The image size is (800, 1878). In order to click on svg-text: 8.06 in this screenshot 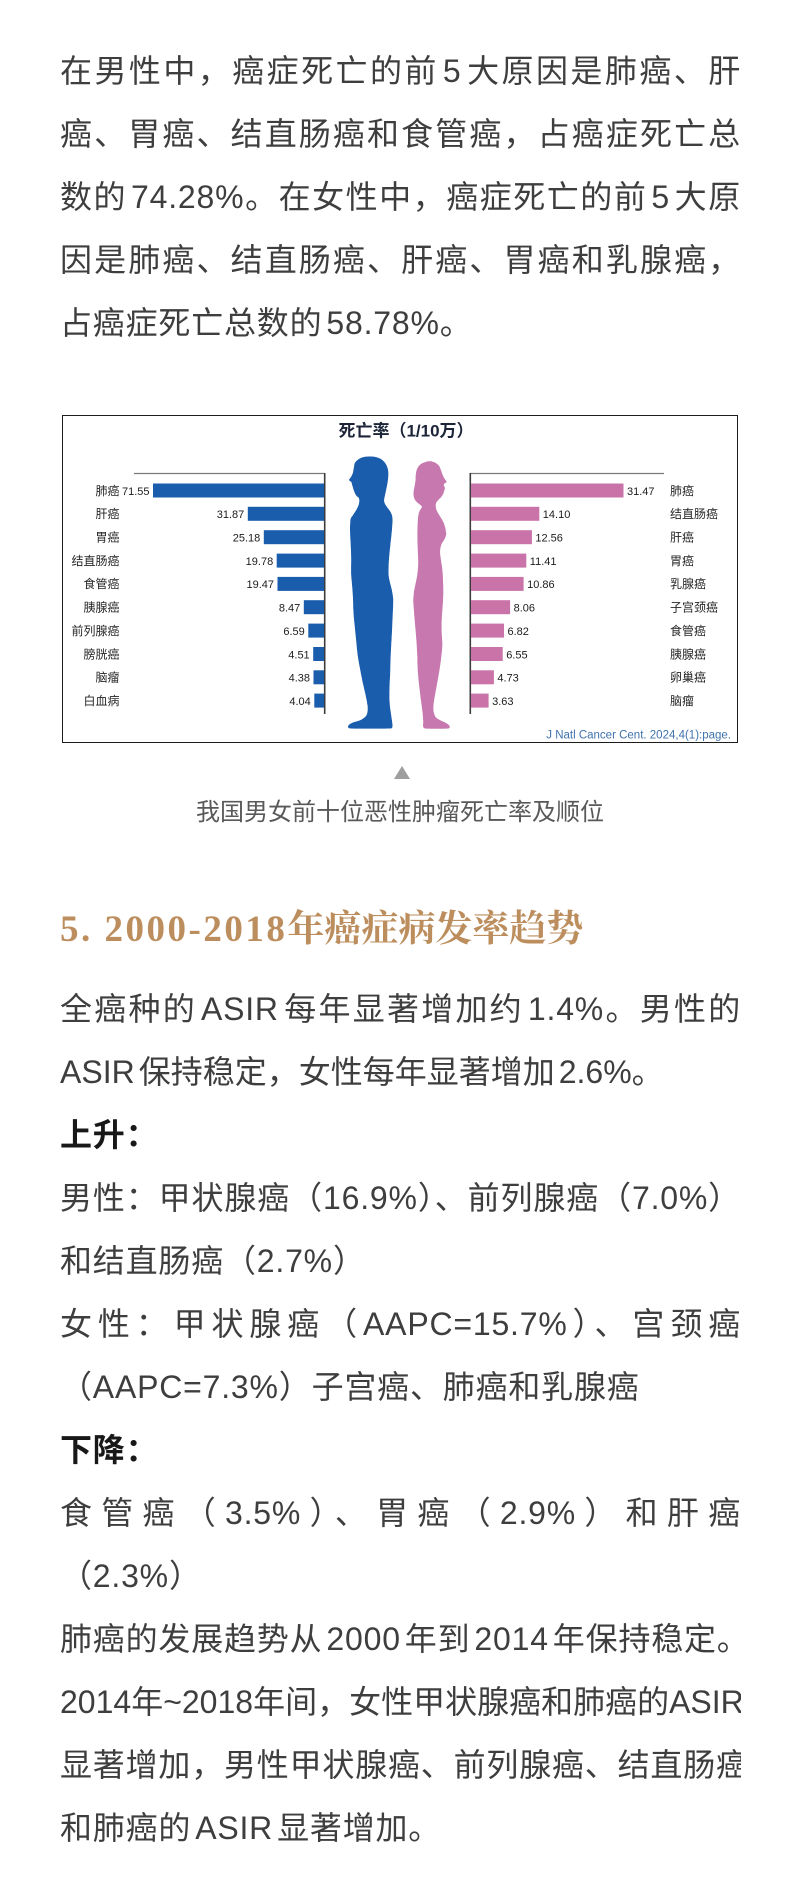, I will do `click(524, 609)`.